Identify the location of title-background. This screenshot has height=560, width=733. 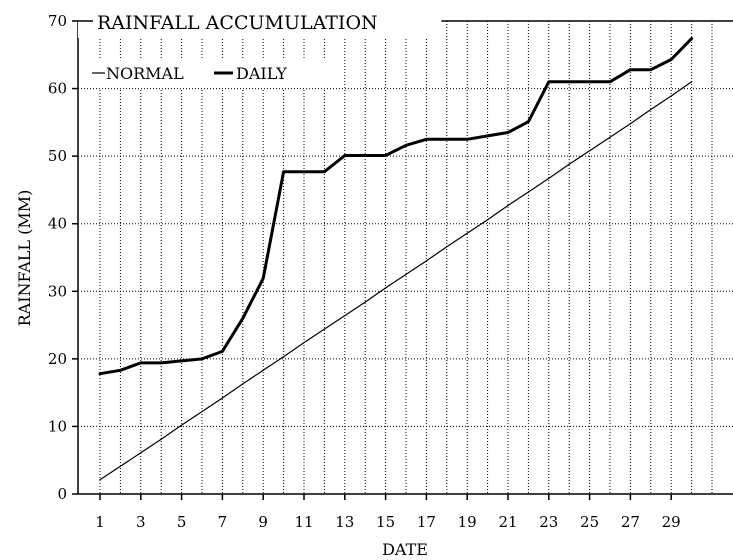
(259, 21).